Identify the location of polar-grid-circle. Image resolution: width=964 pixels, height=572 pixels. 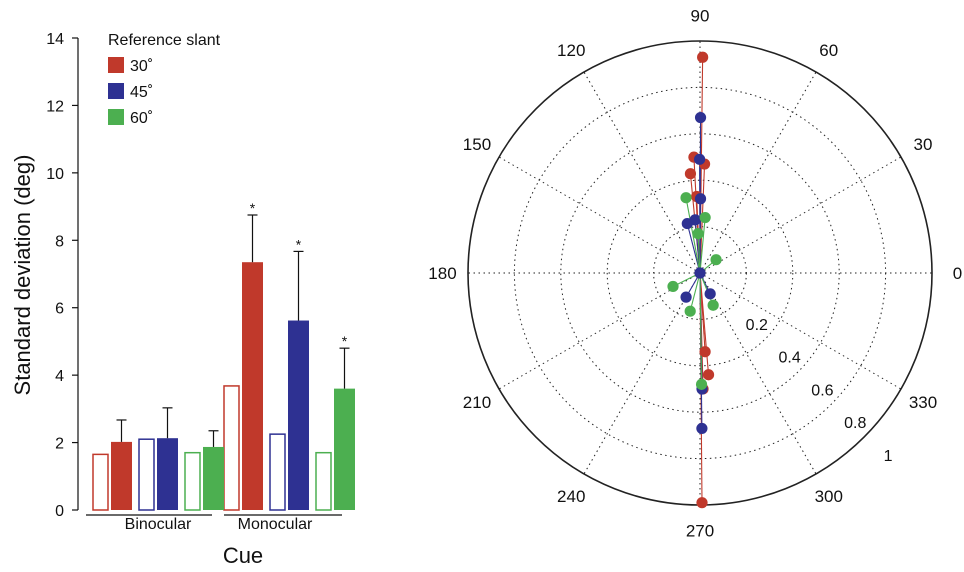
(700, 273).